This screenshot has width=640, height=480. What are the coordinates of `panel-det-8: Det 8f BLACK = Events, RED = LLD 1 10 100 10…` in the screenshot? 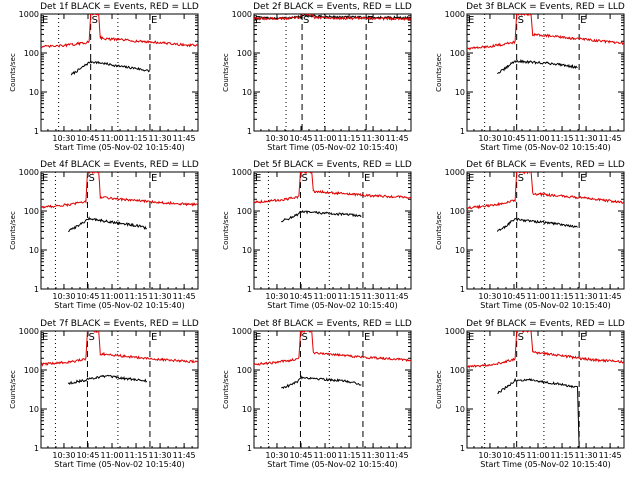 It's located at (317, 394).